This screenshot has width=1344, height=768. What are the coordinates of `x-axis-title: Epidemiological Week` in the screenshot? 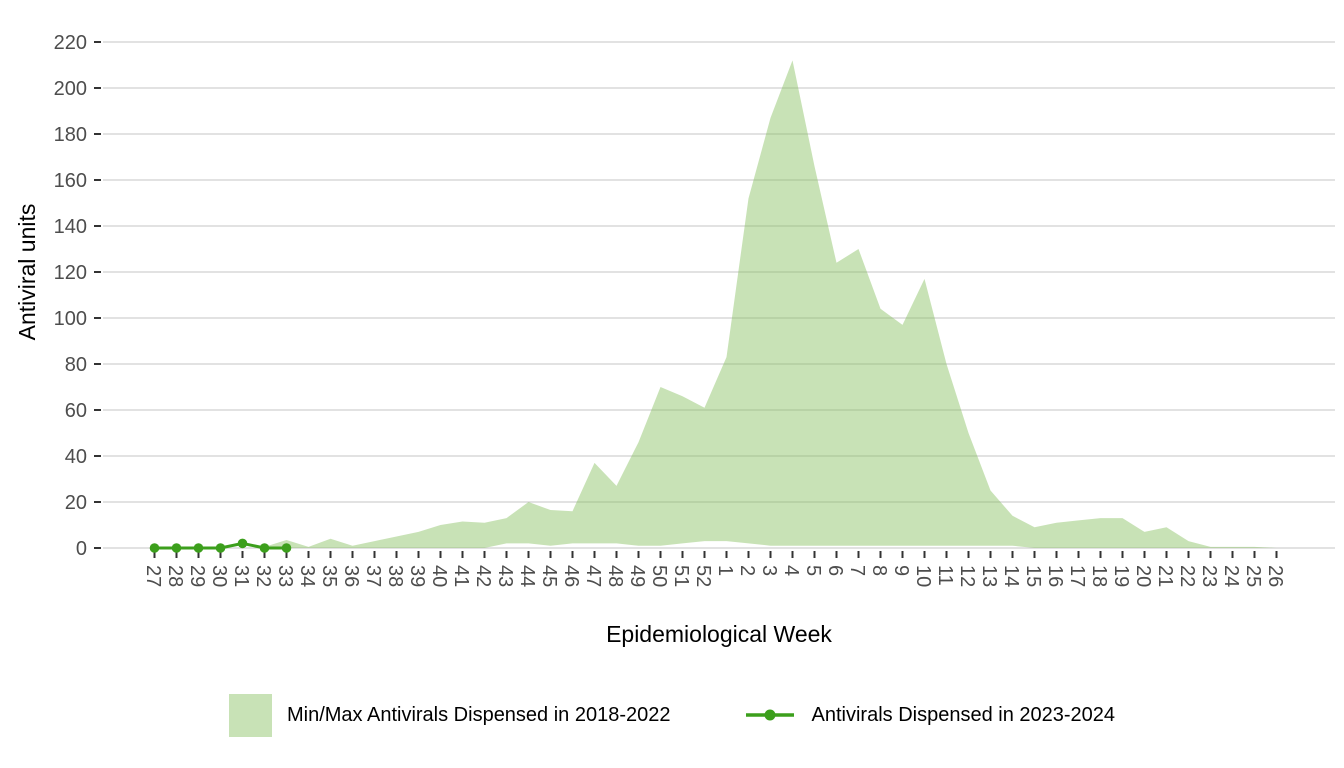 It's located at (719, 634).